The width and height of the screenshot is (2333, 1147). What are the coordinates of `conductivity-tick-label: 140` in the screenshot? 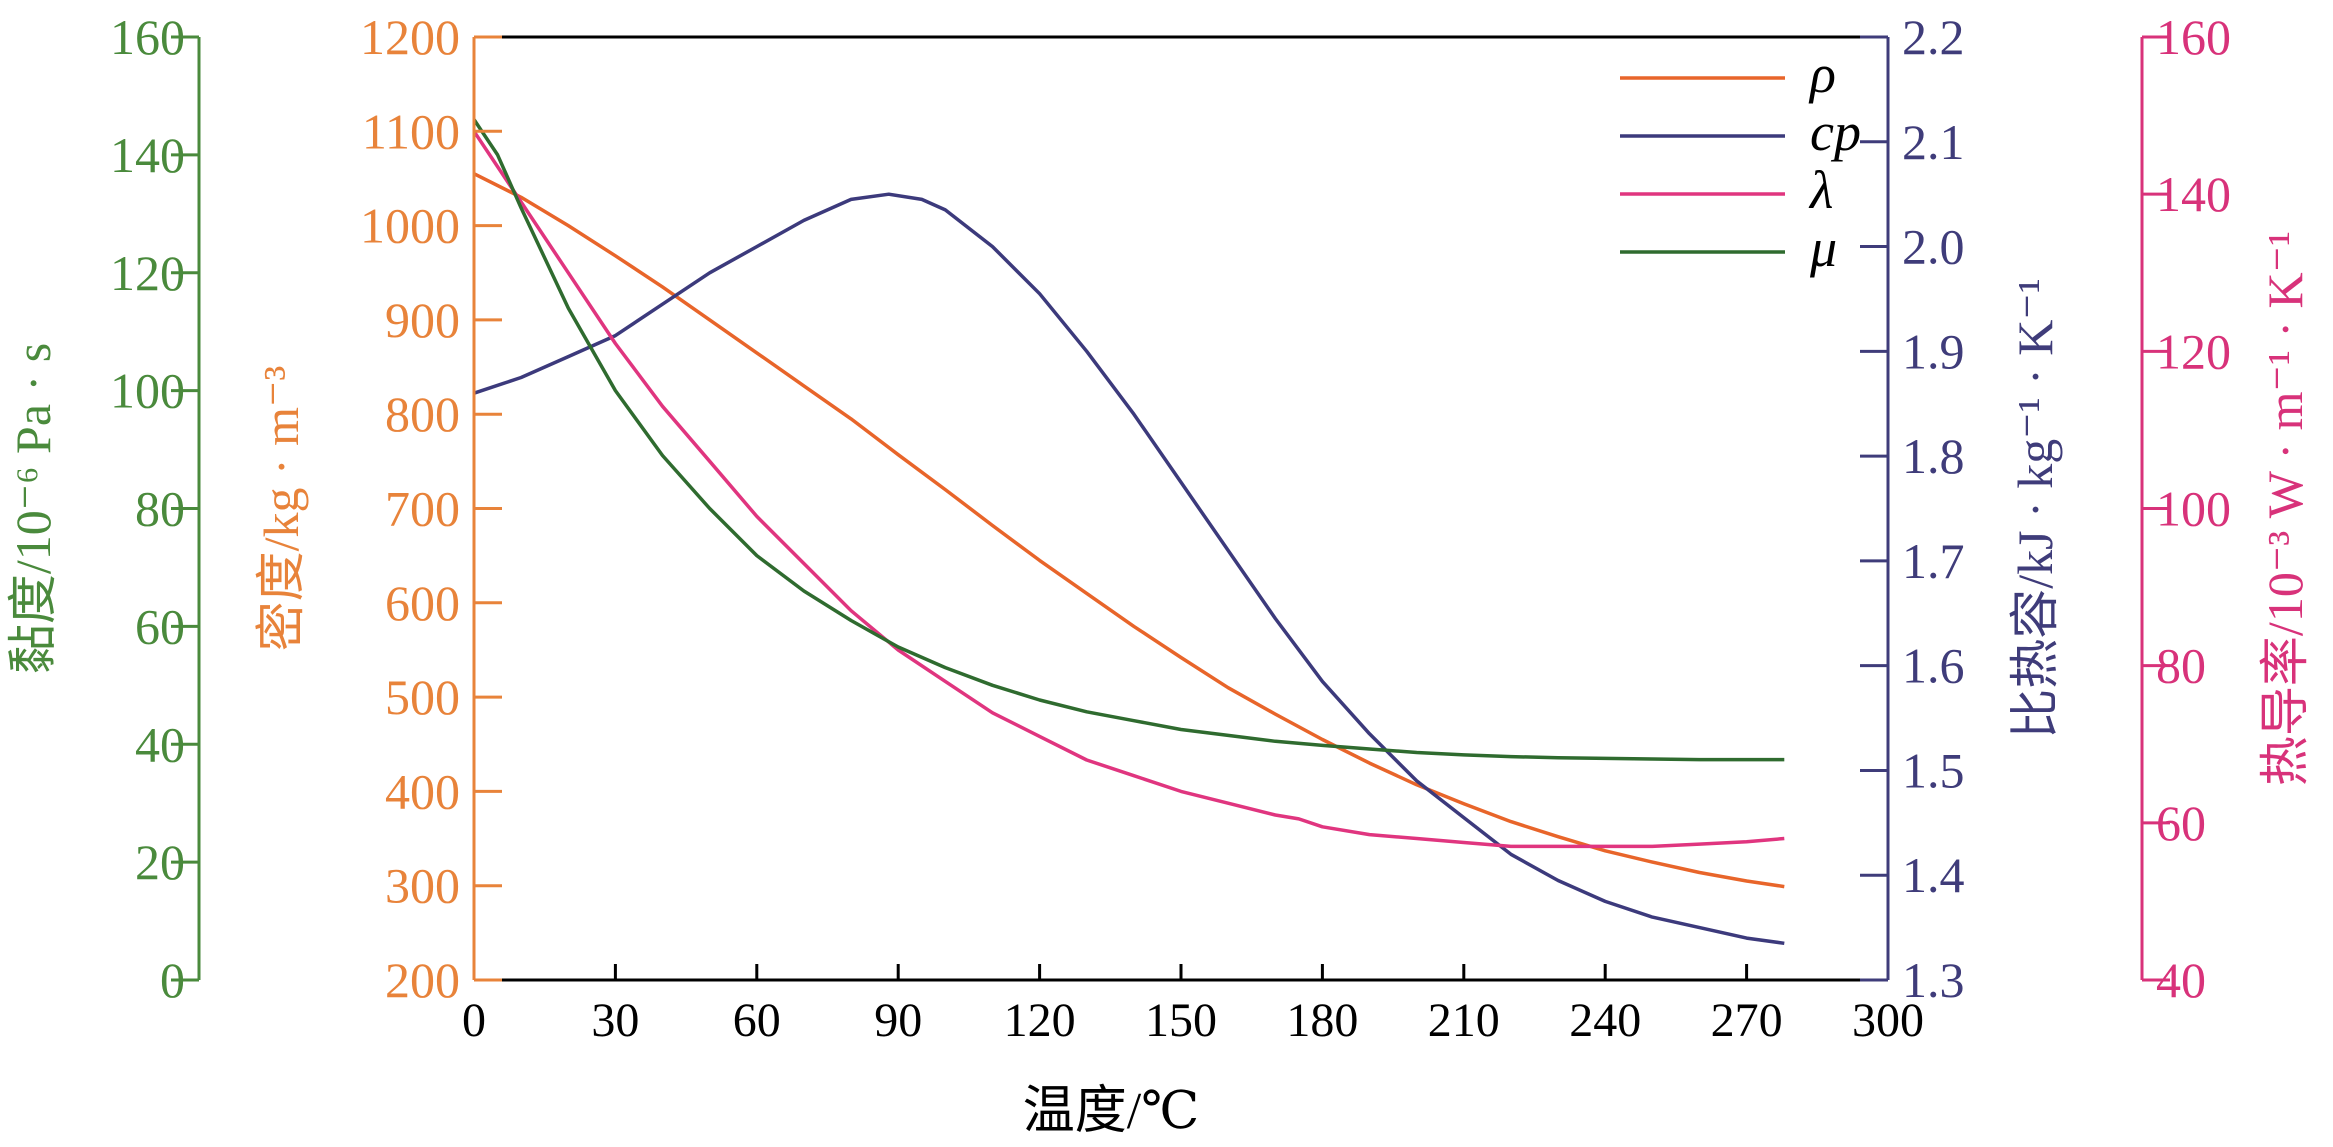 It's located at (2193, 194).